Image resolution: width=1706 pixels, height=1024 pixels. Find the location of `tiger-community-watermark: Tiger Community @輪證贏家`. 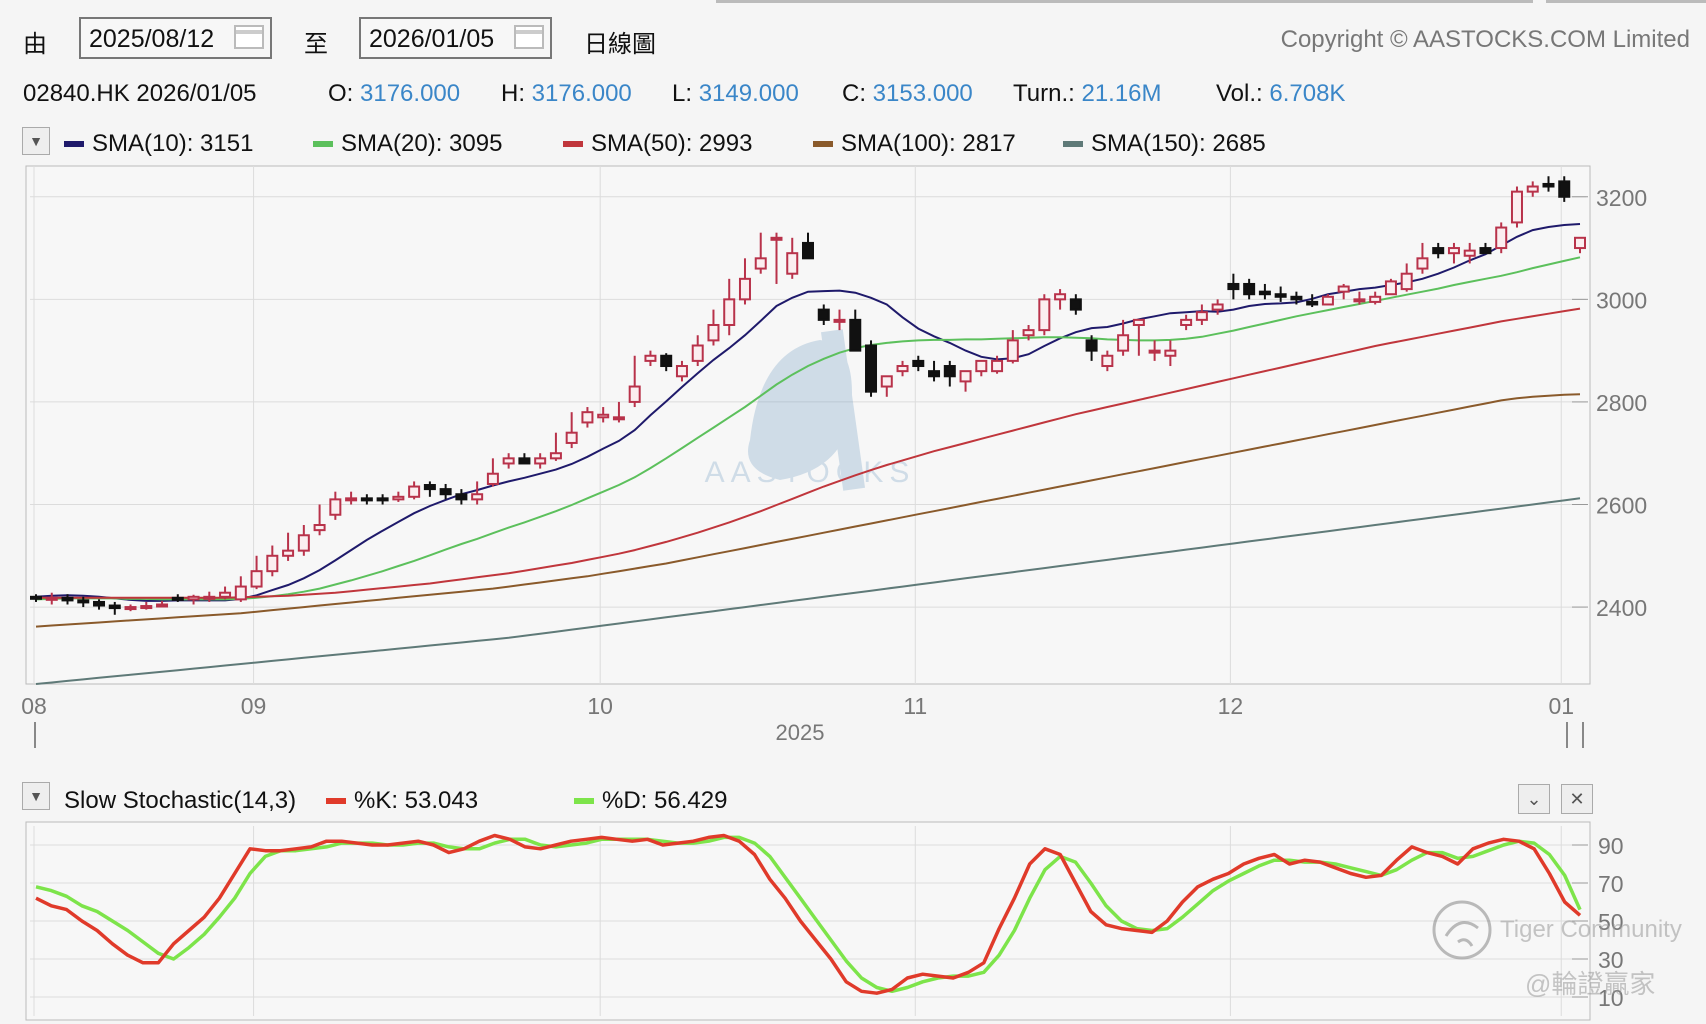

tiger-community-watermark: Tiger Community @輪證贏家 is located at coordinates (1557, 949).